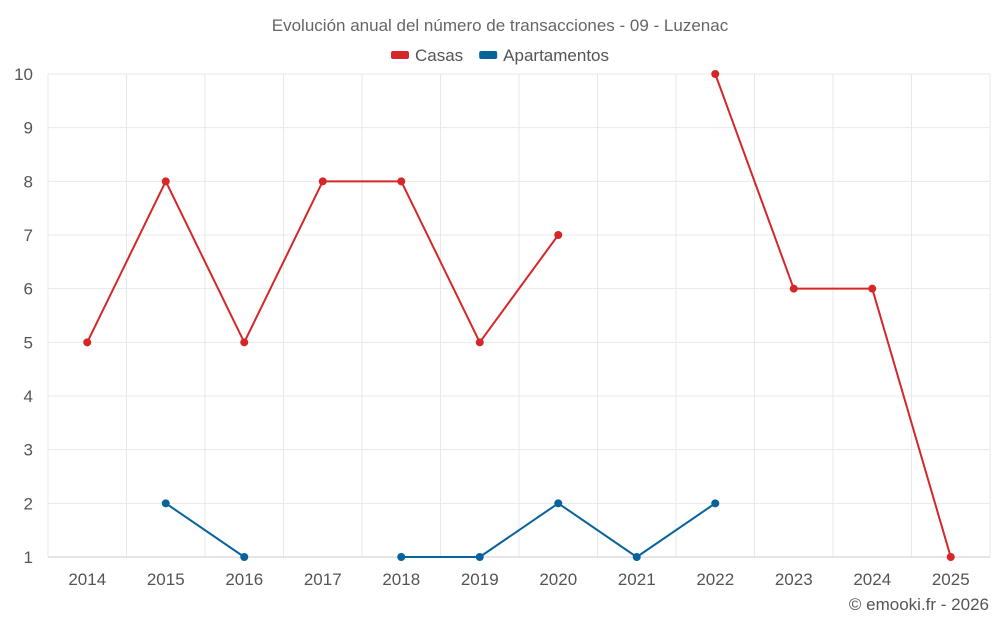 The height and width of the screenshot is (625, 1000). I want to click on y-tick-label: 2, so click(28, 503).